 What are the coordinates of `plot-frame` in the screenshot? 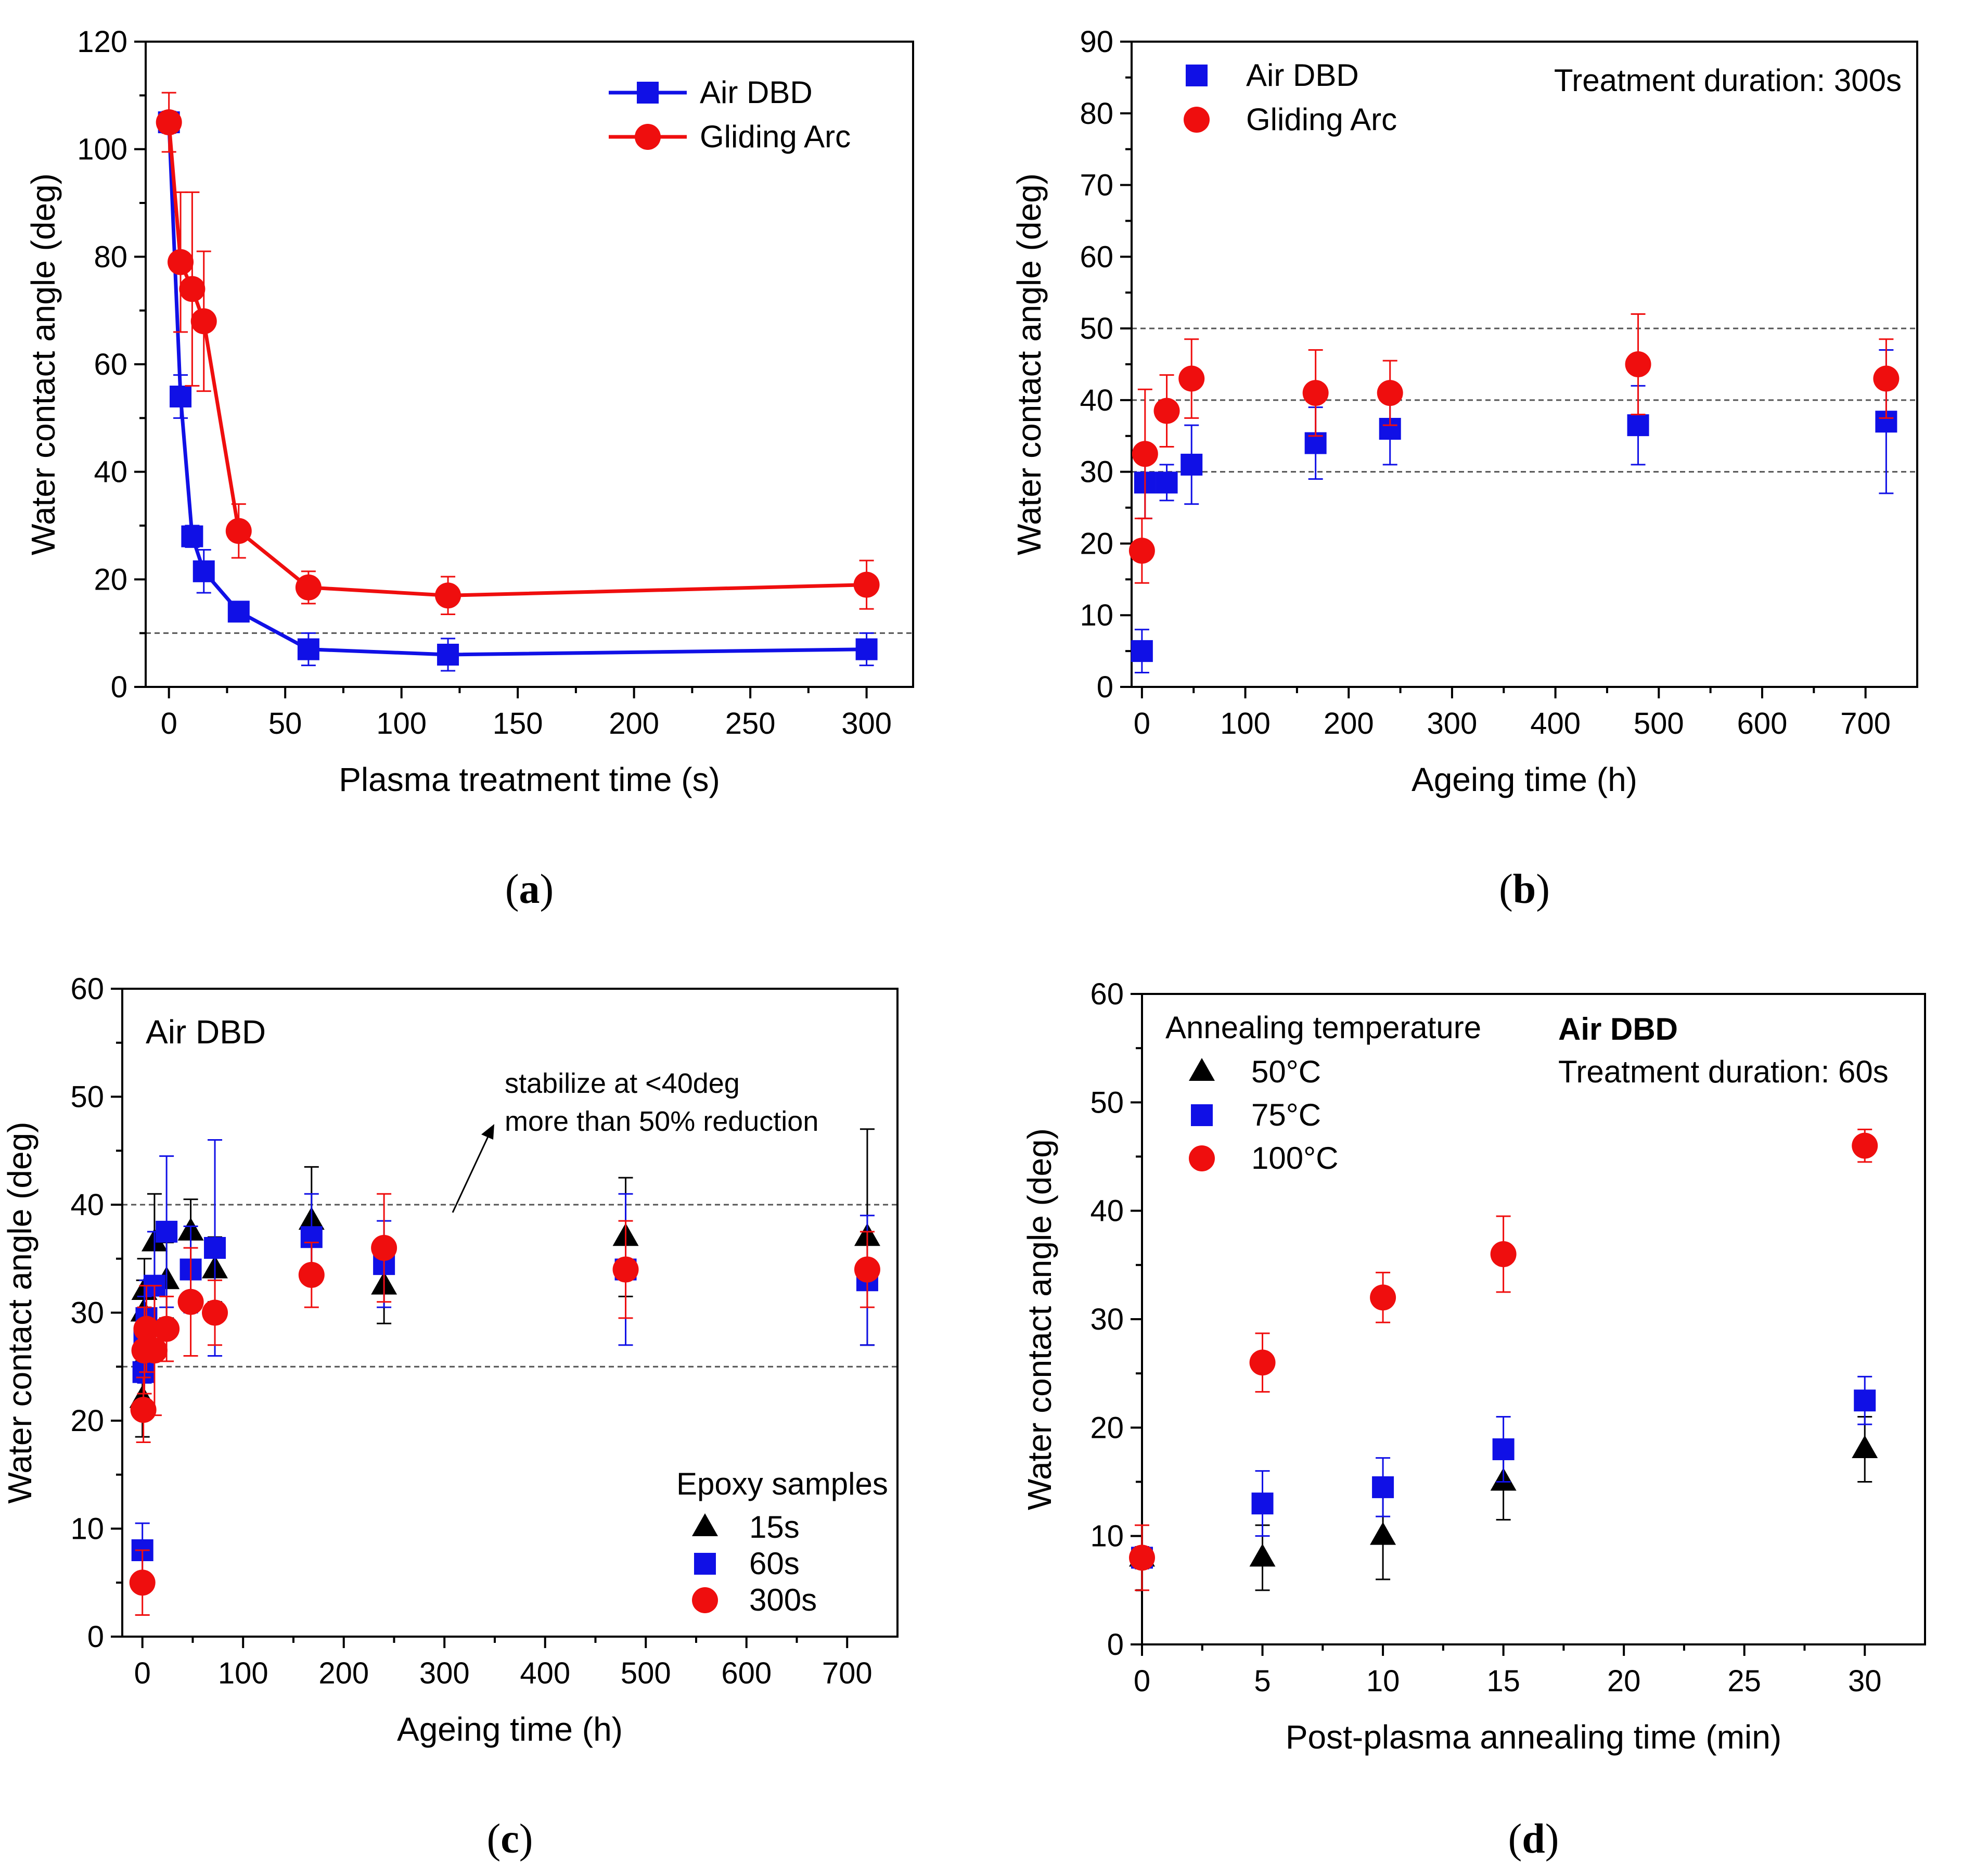 It's located at (1533, 1319).